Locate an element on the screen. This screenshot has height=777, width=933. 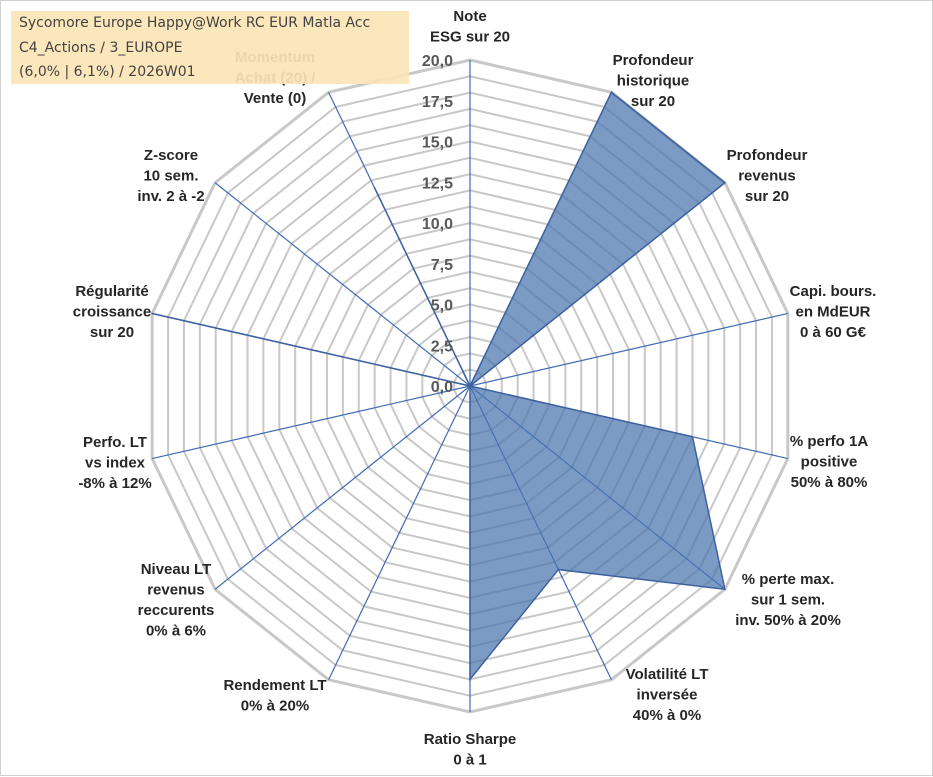
axis-label-6-line-2: sur 1 sem. is located at coordinates (788, 600).